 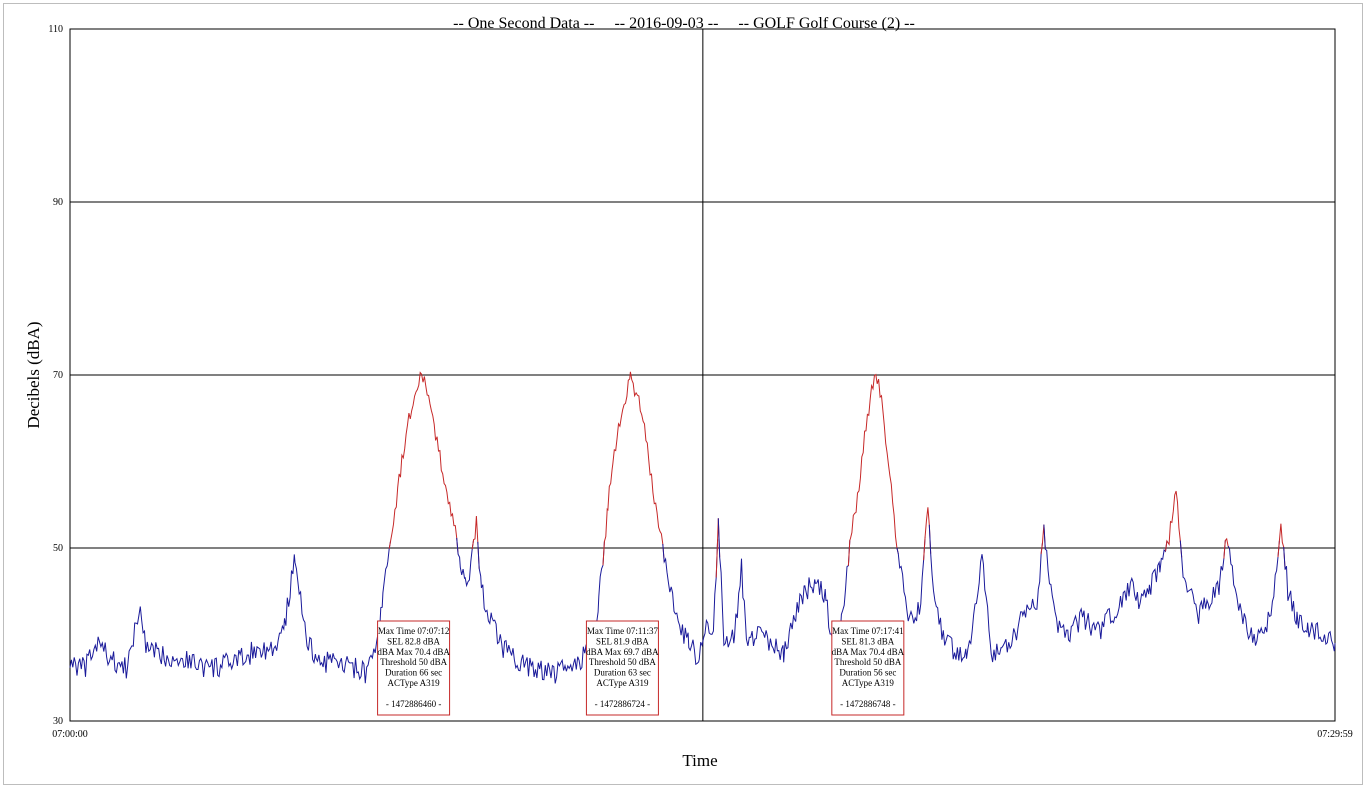 I want to click on annotation-line: Duration 66 sec, so click(x=413, y=673).